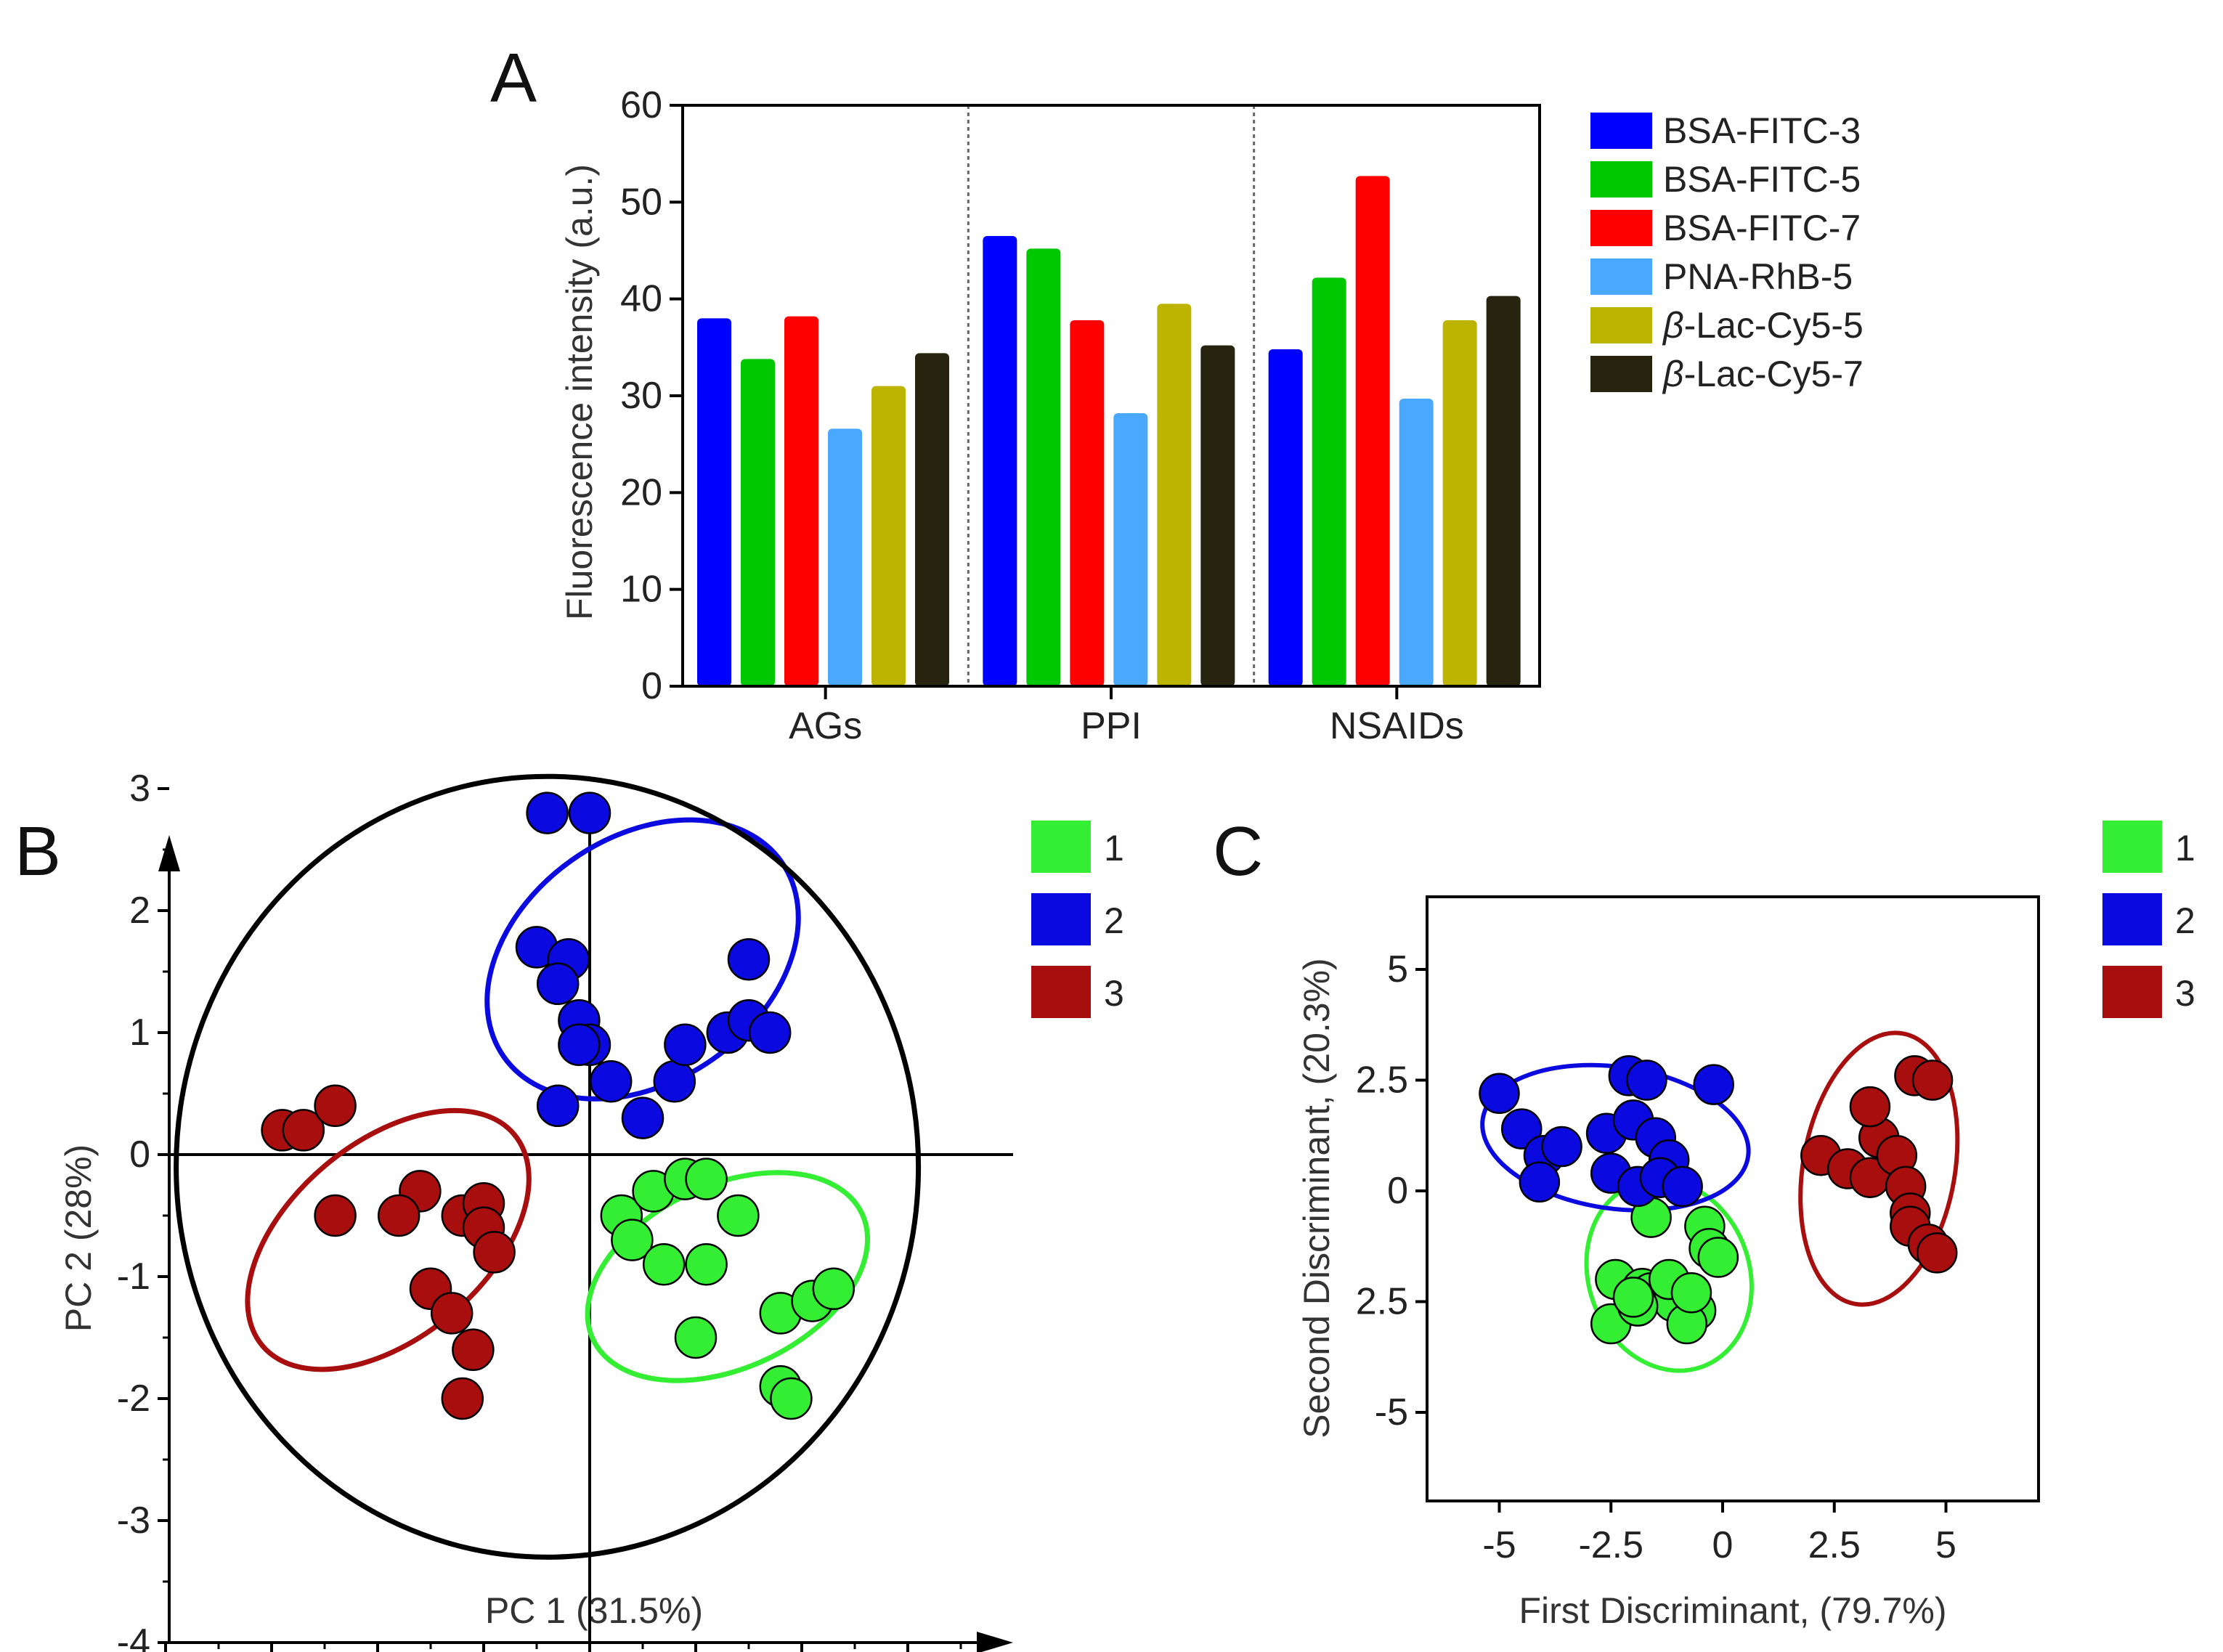  I want to click on panel-c-y-axis-title: Second Discriminant, (20.3%), so click(1316, 1198).